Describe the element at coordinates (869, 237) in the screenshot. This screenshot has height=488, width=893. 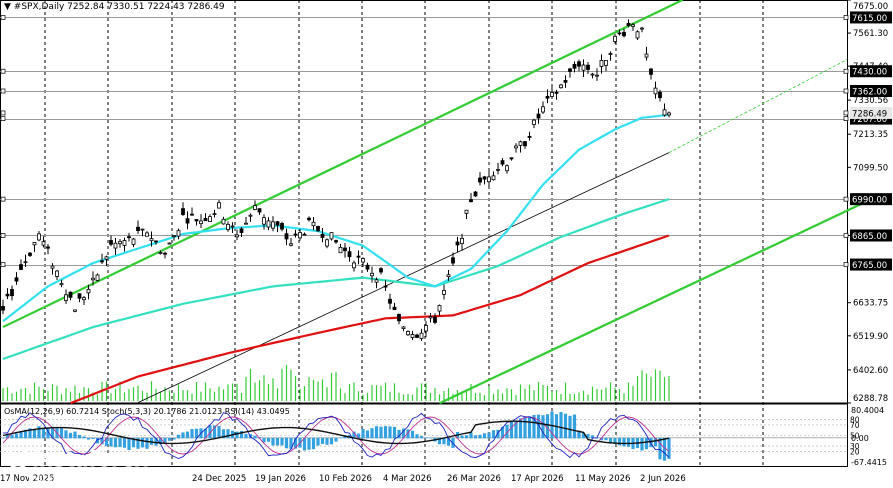
I see `key-level-label-5: 6865.00` at that location.